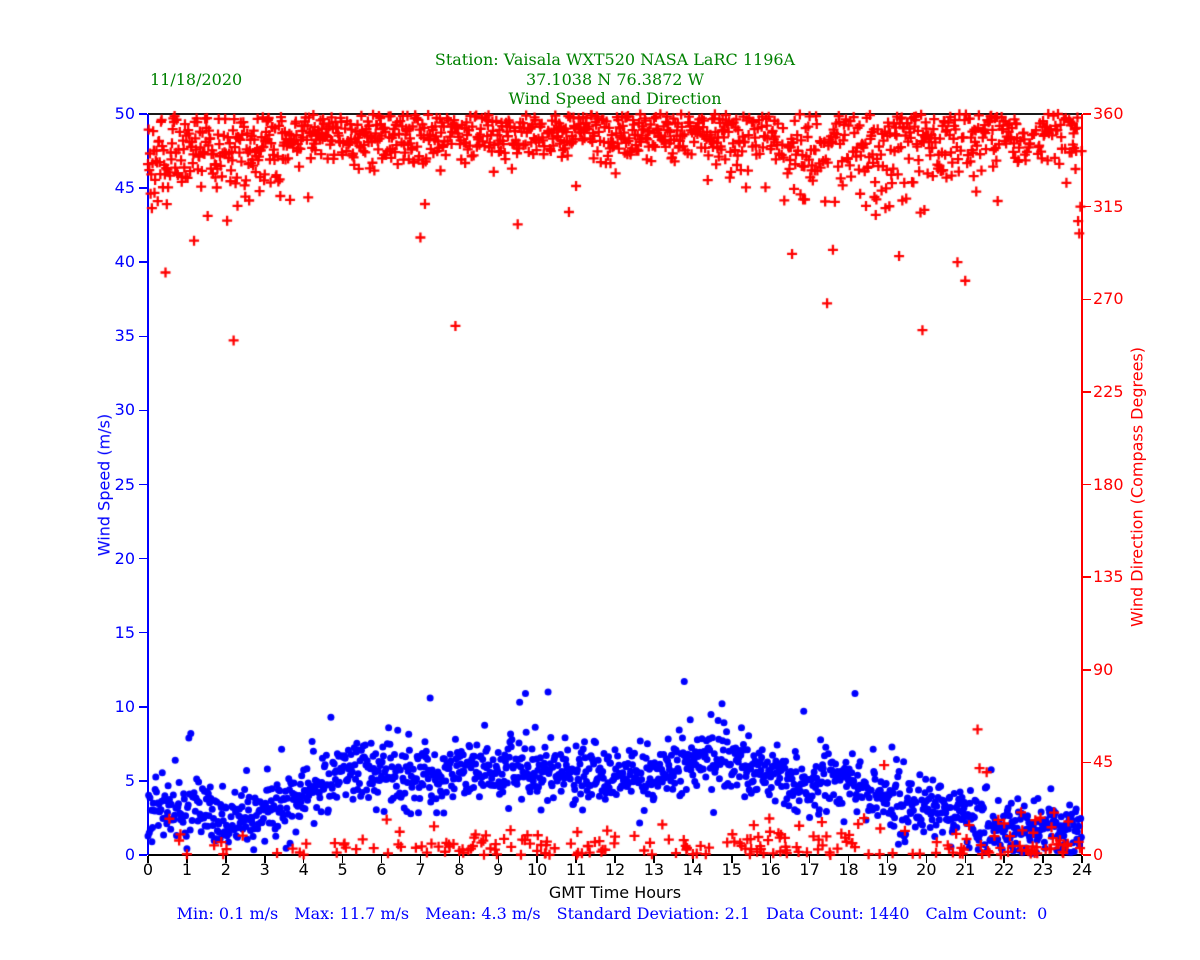 Image resolution: width=1200 pixels, height=960 pixels. Describe the element at coordinates (615, 892) in the screenshot. I see `x-axis-label: GMT Time Hours` at that location.